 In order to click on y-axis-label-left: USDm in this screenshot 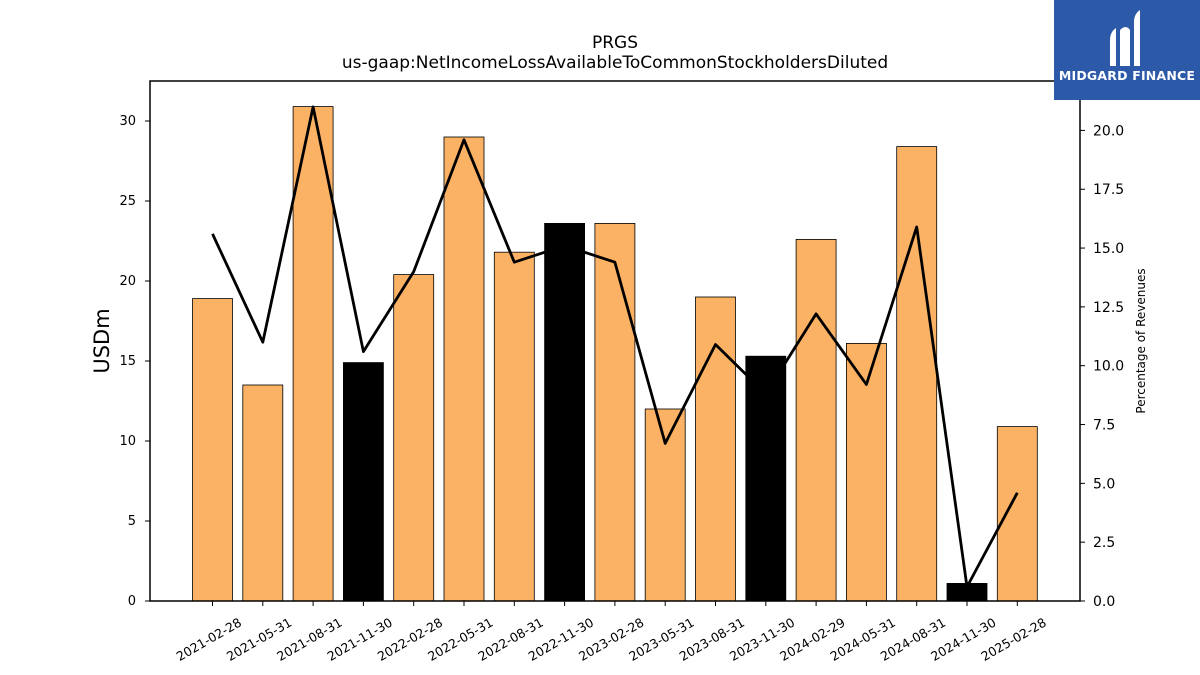, I will do `click(102, 340)`.